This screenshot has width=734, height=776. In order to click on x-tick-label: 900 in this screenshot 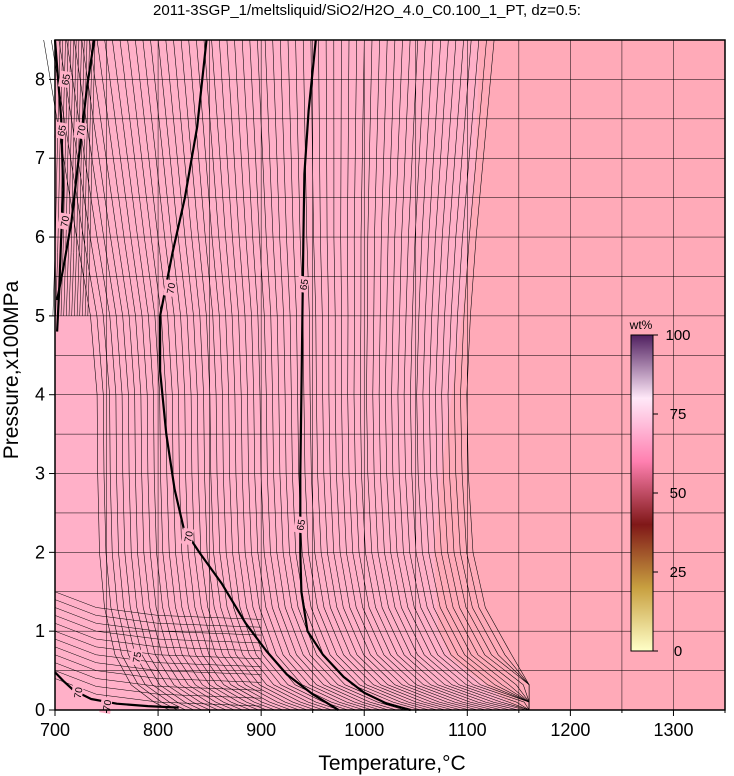, I will do `click(261, 730)`.